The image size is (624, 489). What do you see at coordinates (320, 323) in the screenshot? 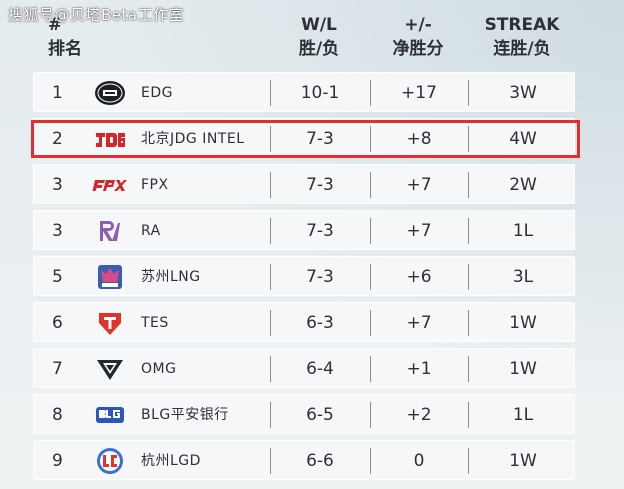
I see `wl-value: 6-3` at bounding box center [320, 323].